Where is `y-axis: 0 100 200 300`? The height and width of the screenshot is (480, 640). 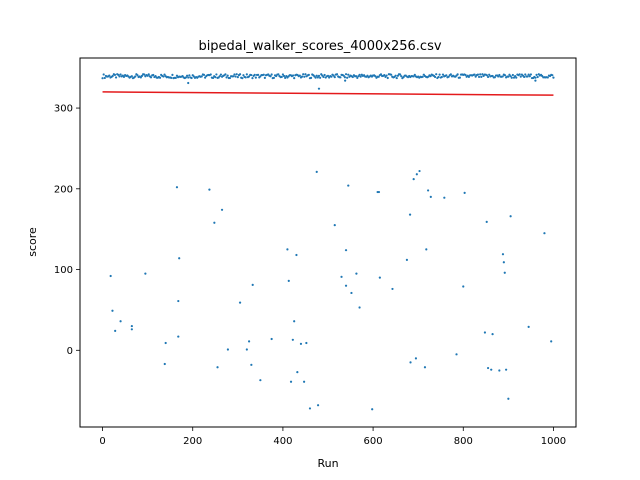 y-axis: 0 100 200 300 is located at coordinates (67, 230).